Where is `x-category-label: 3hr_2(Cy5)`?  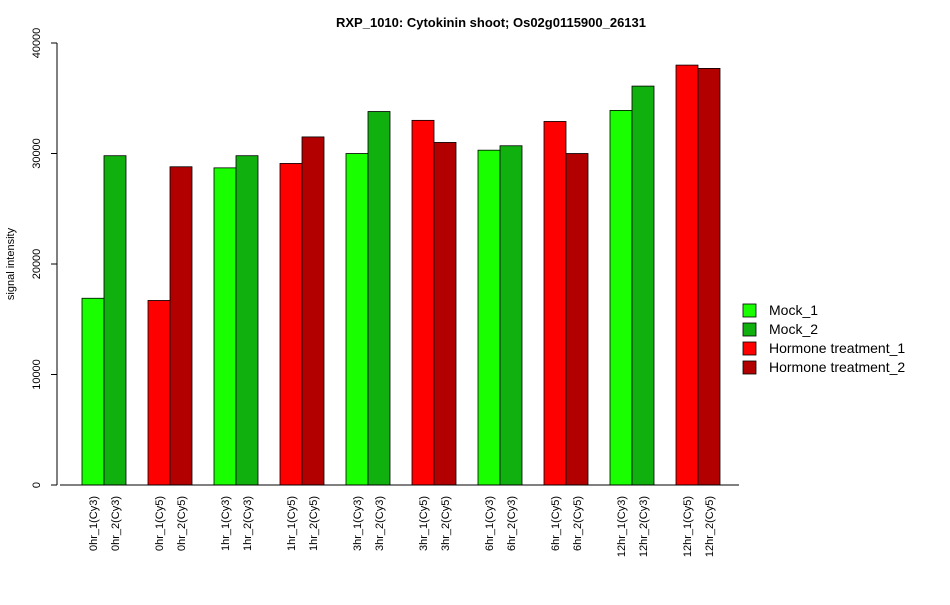
x-category-label: 3hr_2(Cy5) is located at coordinates (446, 523).